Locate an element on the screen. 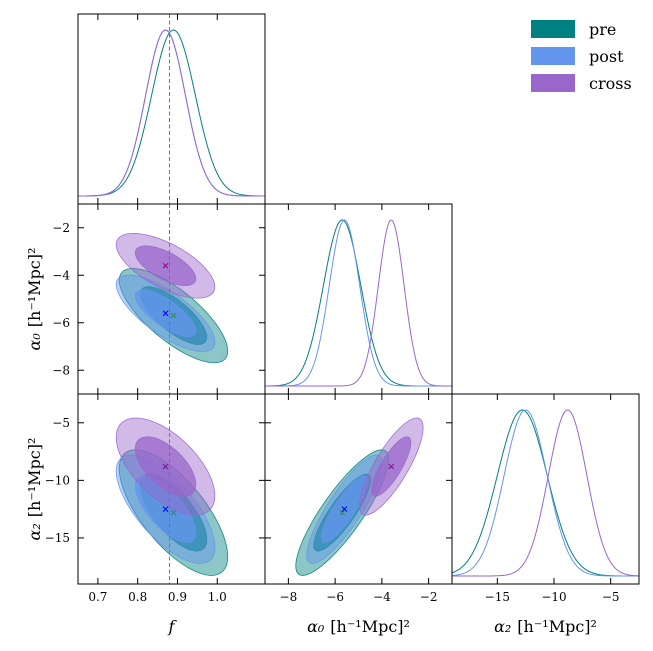 This screenshot has height=651, width=653. marginal-a2 is located at coordinates (545, 493).